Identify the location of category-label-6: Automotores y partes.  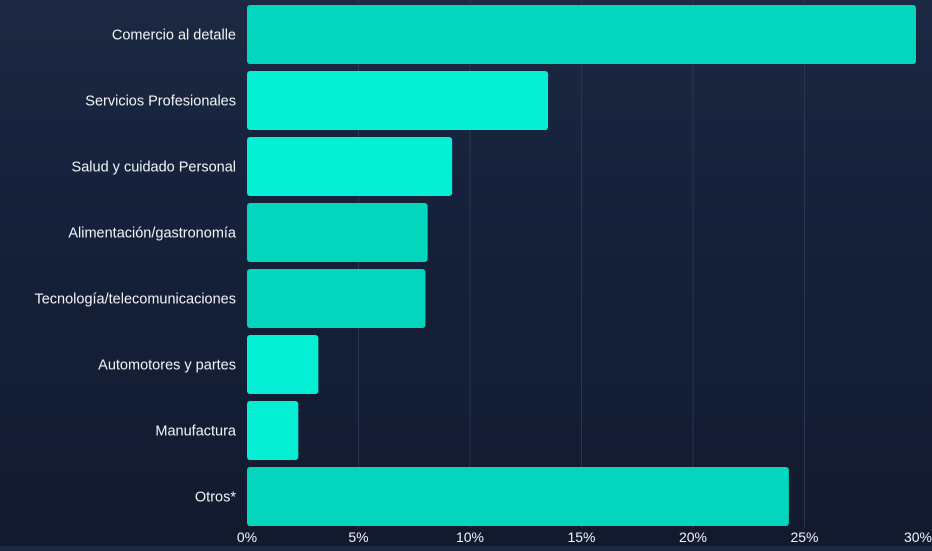
(167, 366).